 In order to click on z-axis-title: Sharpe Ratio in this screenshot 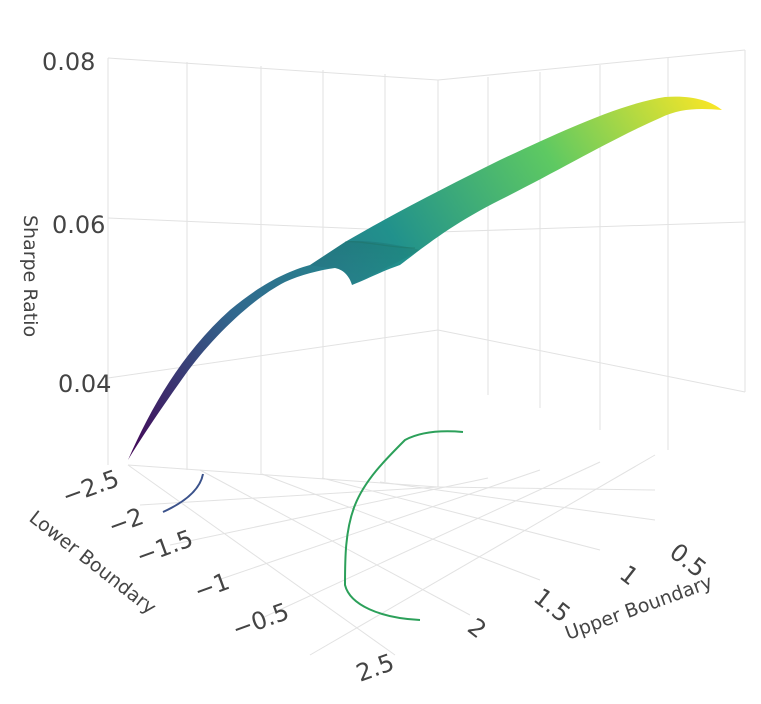, I will do `click(30, 276)`.